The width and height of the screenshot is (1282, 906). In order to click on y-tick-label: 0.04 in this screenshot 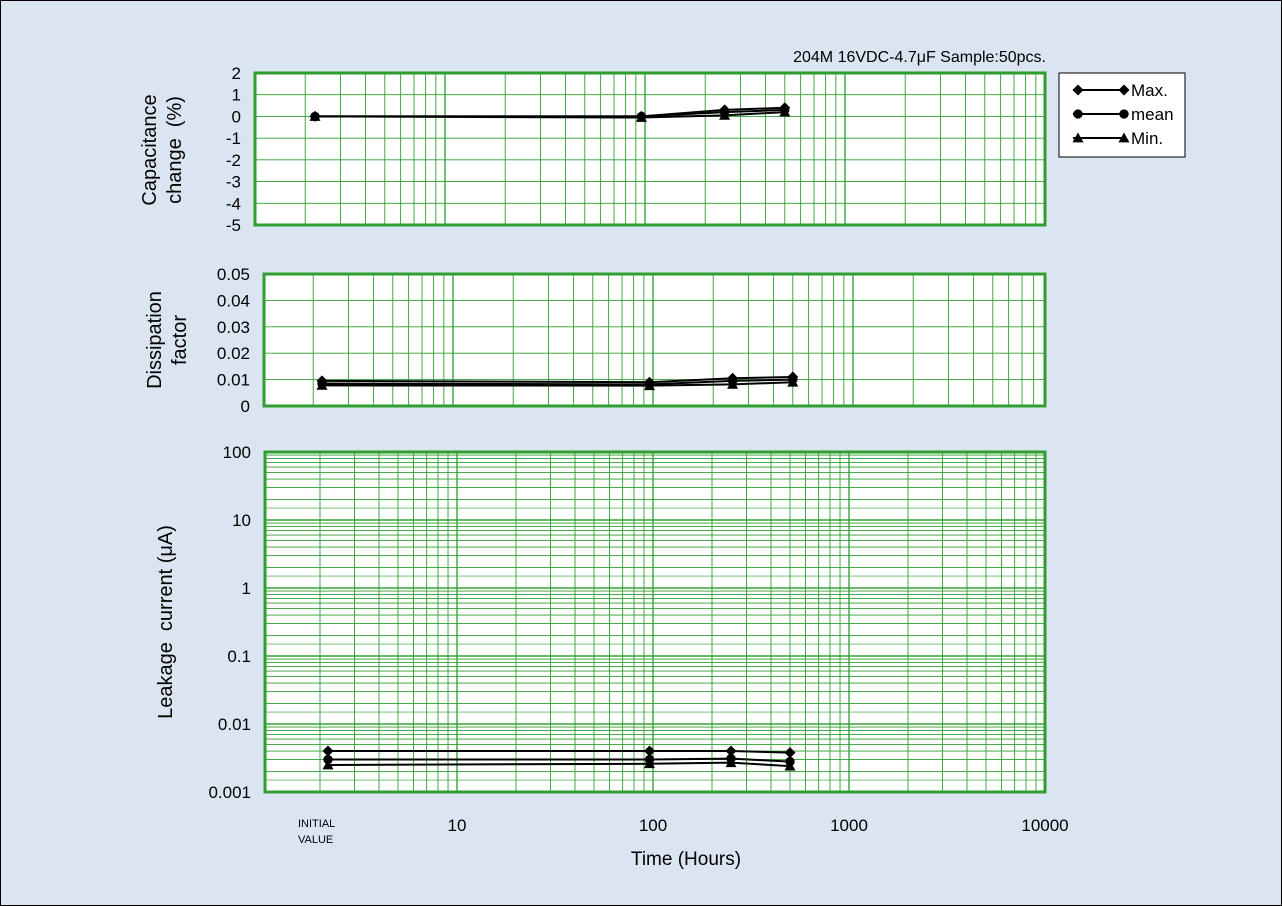, I will do `click(233, 300)`.